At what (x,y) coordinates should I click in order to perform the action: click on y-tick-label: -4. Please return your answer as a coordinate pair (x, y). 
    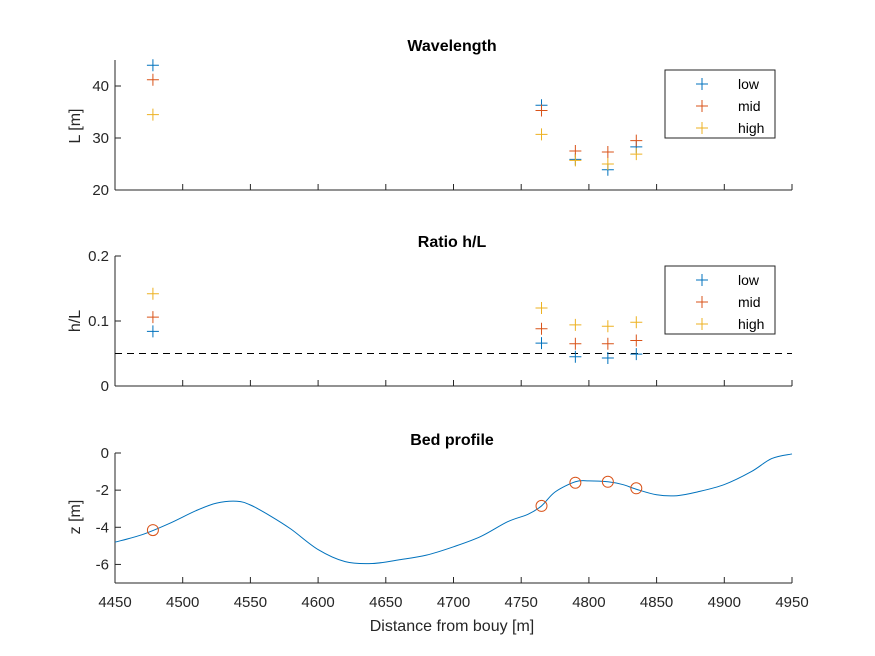
    Looking at the image, I should click on (102, 527).